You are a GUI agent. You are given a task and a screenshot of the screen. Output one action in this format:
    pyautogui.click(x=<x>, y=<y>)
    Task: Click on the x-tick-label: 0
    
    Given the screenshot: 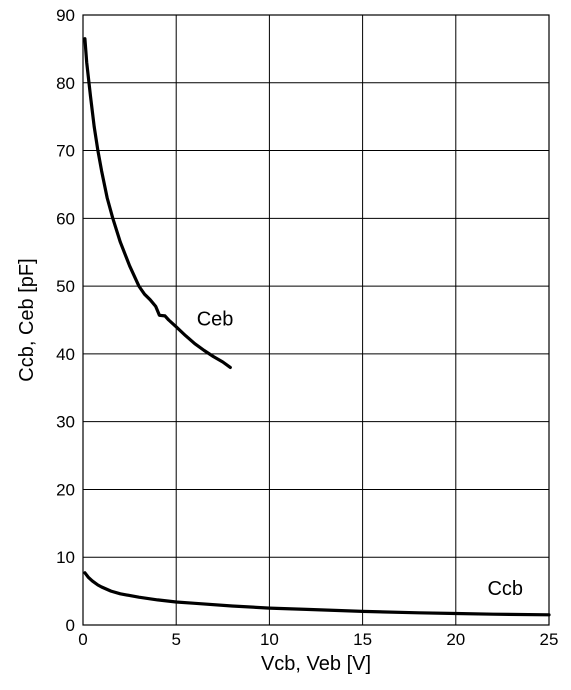 What is the action you would take?
    pyautogui.click(x=82, y=639)
    